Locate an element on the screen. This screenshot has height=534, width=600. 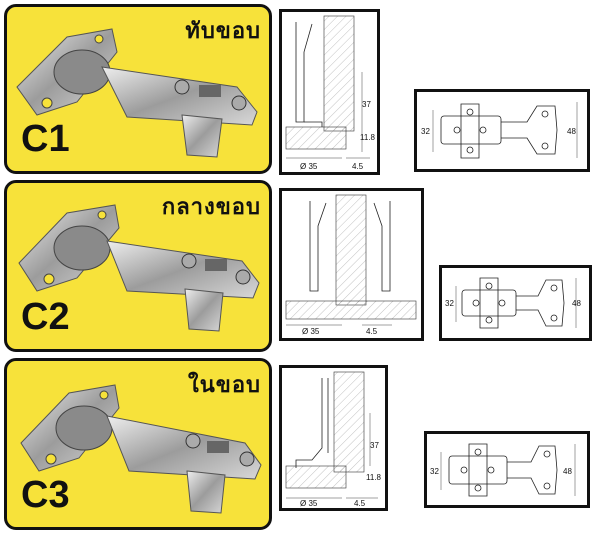
hinge-card-c2: กลางขอบ C2 is located at coordinates (138, 266).